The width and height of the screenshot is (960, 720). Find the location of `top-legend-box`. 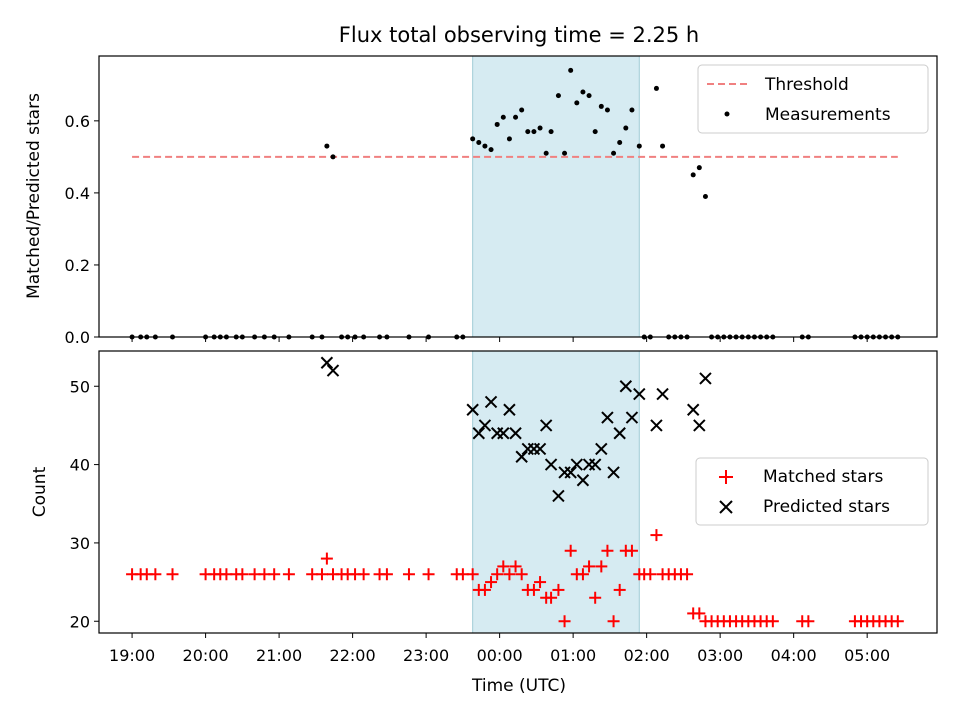

top-legend-box is located at coordinates (813, 99).